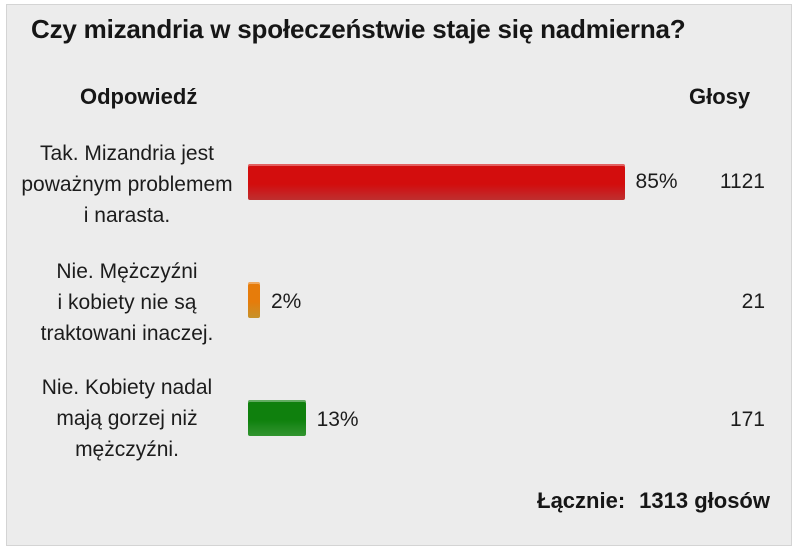  What do you see at coordinates (720, 96) in the screenshot?
I see `votes-column-header: Głosy` at bounding box center [720, 96].